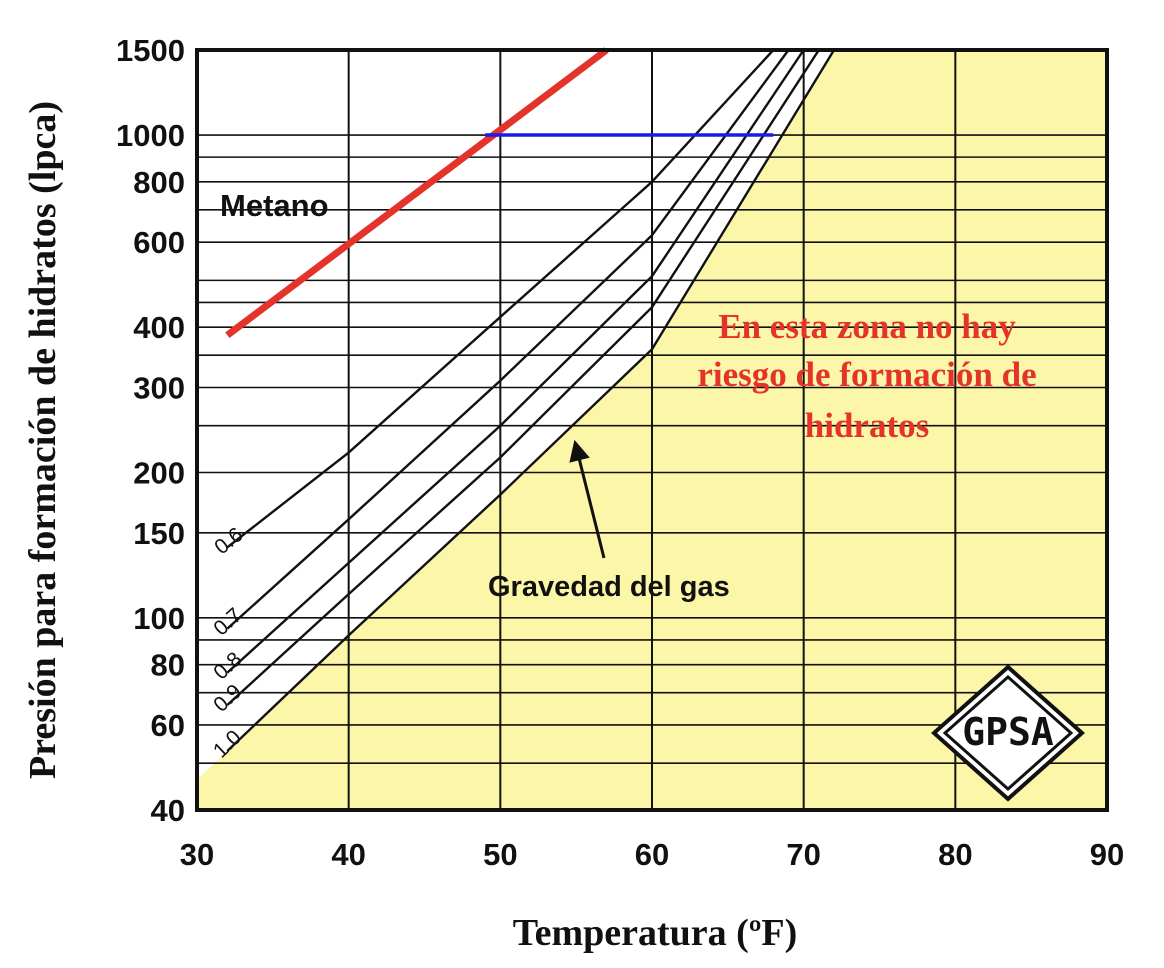  What do you see at coordinates (150, 50) in the screenshot?
I see `y-tick-1500: 1500` at bounding box center [150, 50].